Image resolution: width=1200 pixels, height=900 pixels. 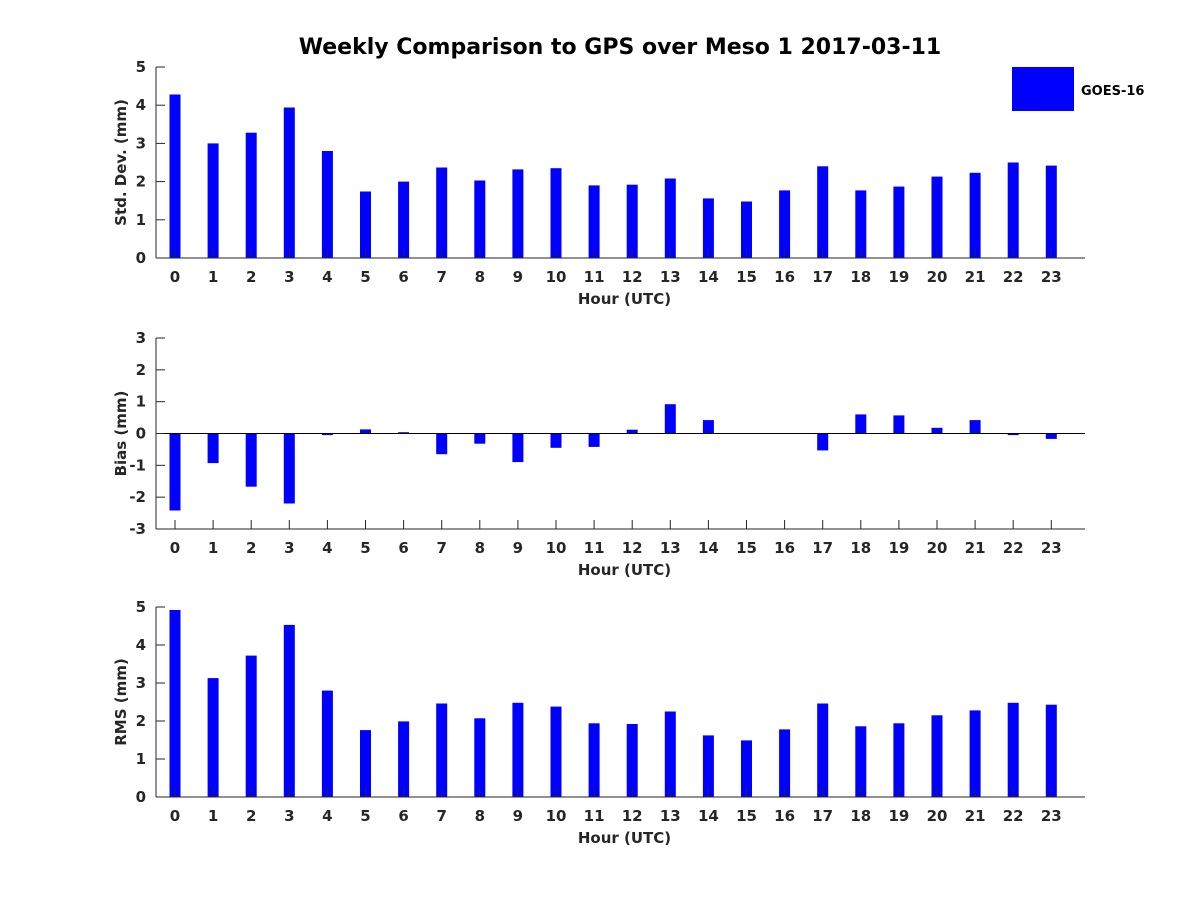 I want to click on x-tick-label: 5, so click(x=365, y=277).